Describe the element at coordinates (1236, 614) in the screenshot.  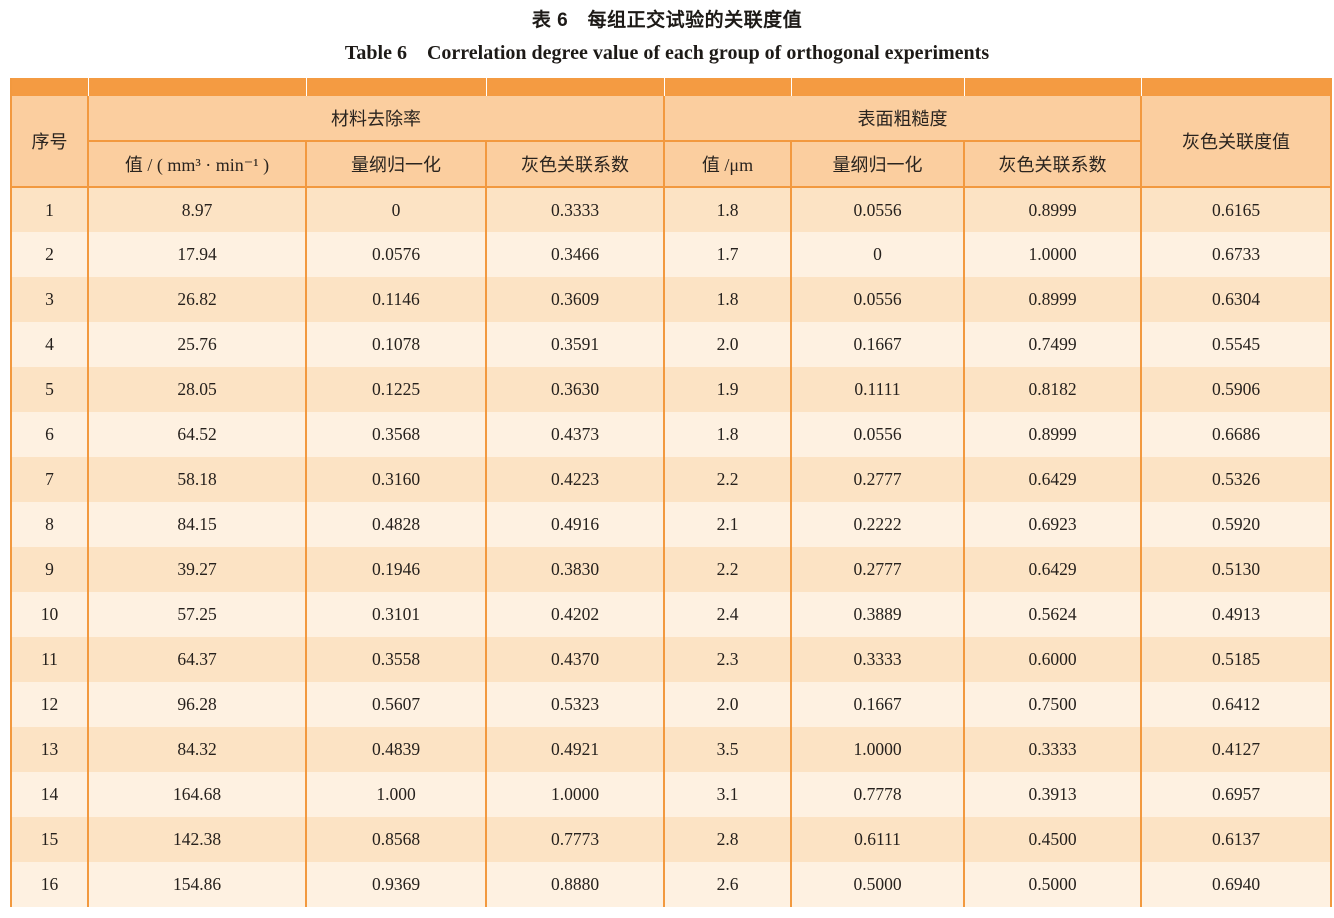
I see `table-cell: 0.4913` at that location.